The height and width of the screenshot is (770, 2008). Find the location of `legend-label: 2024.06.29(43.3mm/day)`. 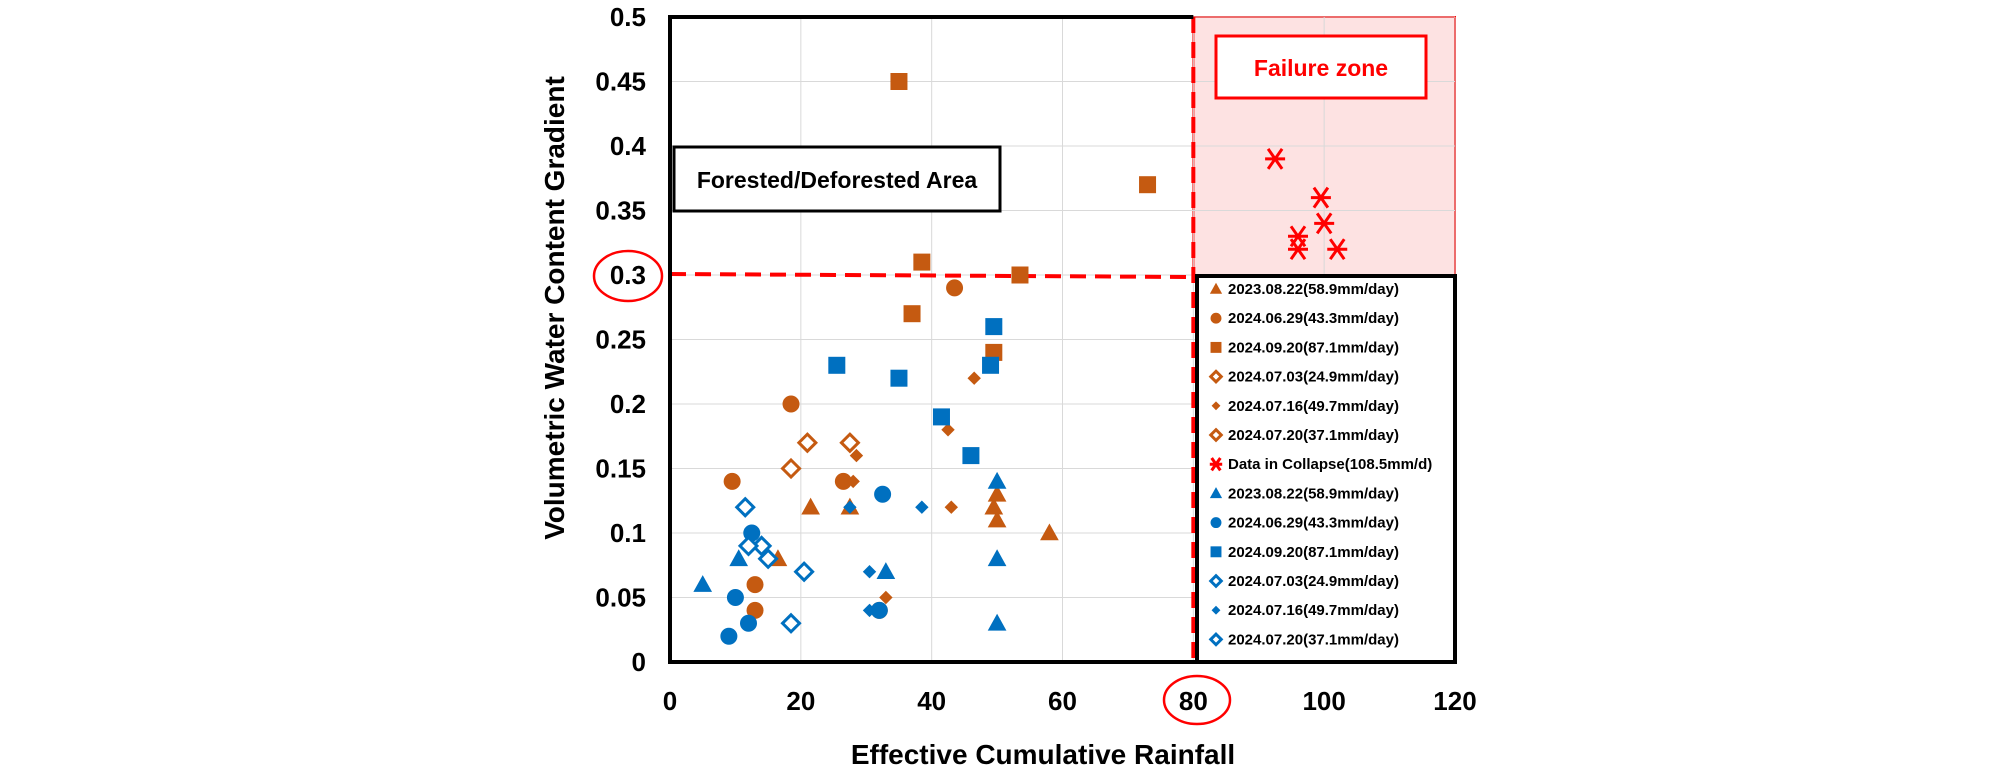

legend-label: 2024.06.29(43.3mm/day) is located at coordinates (1313, 523).